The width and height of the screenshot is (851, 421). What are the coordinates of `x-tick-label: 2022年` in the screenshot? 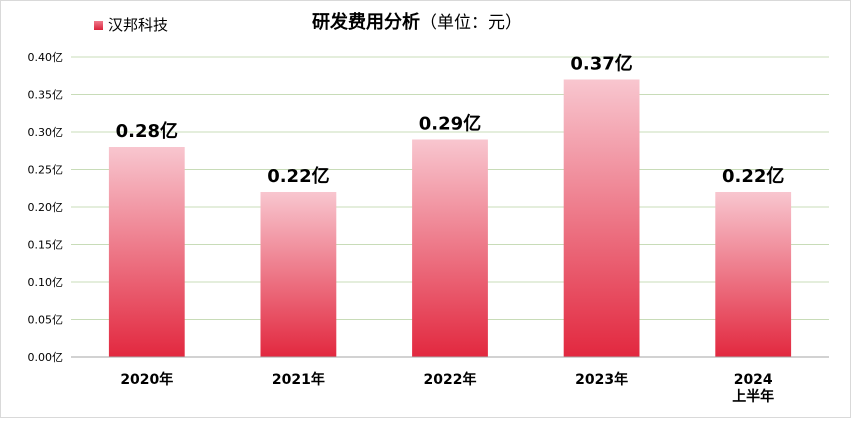 It's located at (450, 379).